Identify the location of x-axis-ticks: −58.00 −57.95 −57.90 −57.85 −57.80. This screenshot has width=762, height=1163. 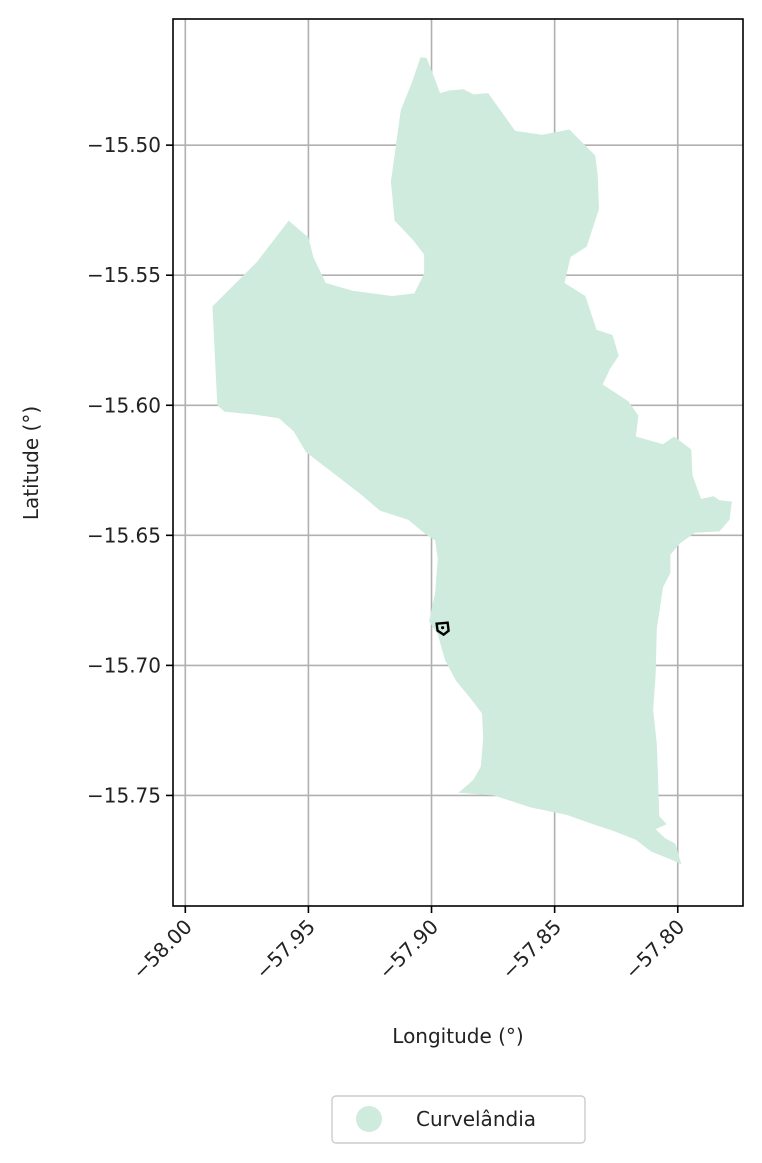
(408, 945).